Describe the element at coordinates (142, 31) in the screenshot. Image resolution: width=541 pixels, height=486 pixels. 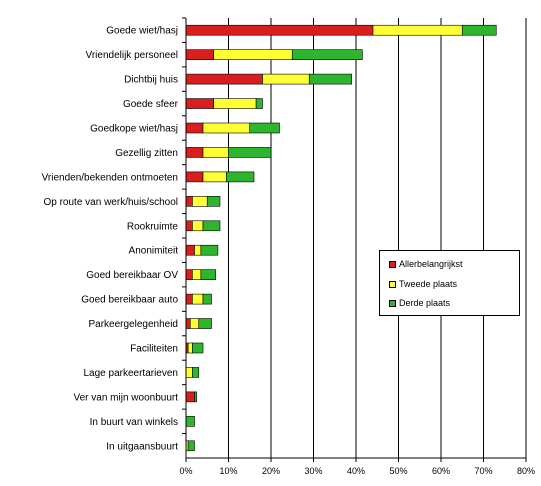
I see `category-label: Goede wiet/hasj` at that location.